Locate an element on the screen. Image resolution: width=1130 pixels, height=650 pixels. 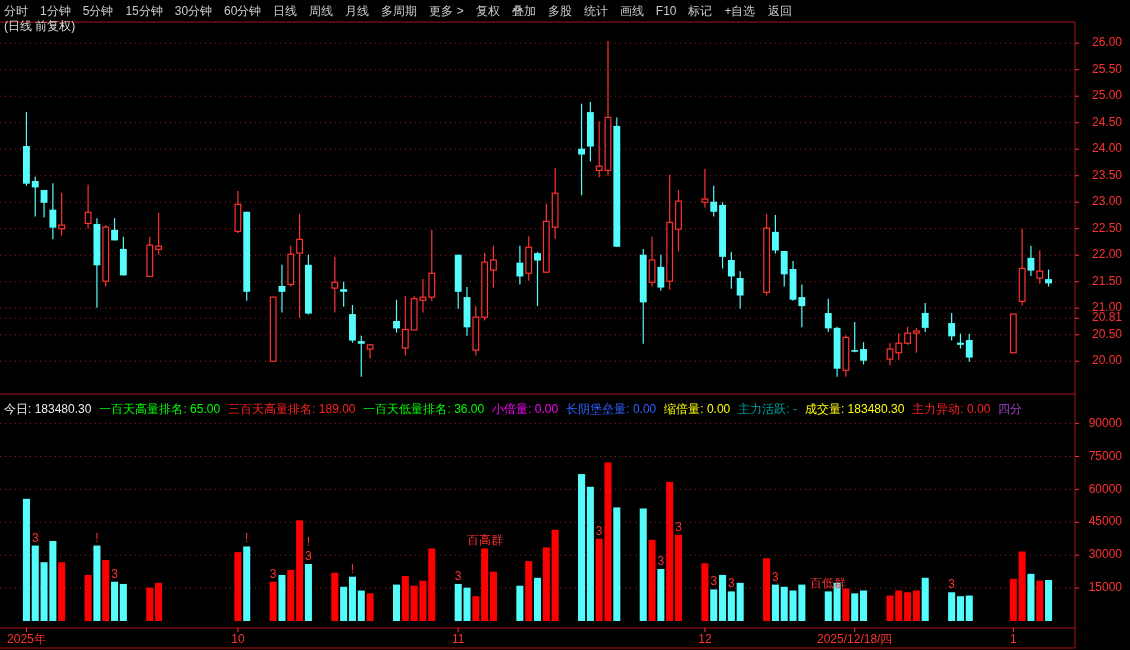
text: 30分钟 is located at coordinates (193, 11).